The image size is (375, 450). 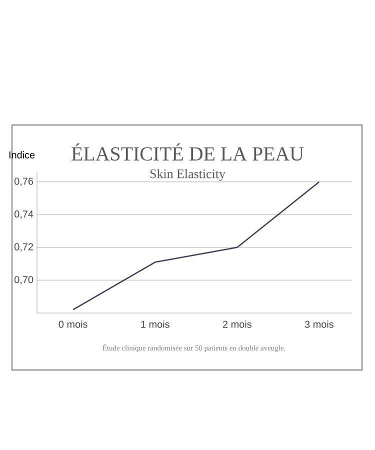 What do you see at coordinates (22, 154) in the screenshot?
I see `y-axis-title: Indice` at bounding box center [22, 154].